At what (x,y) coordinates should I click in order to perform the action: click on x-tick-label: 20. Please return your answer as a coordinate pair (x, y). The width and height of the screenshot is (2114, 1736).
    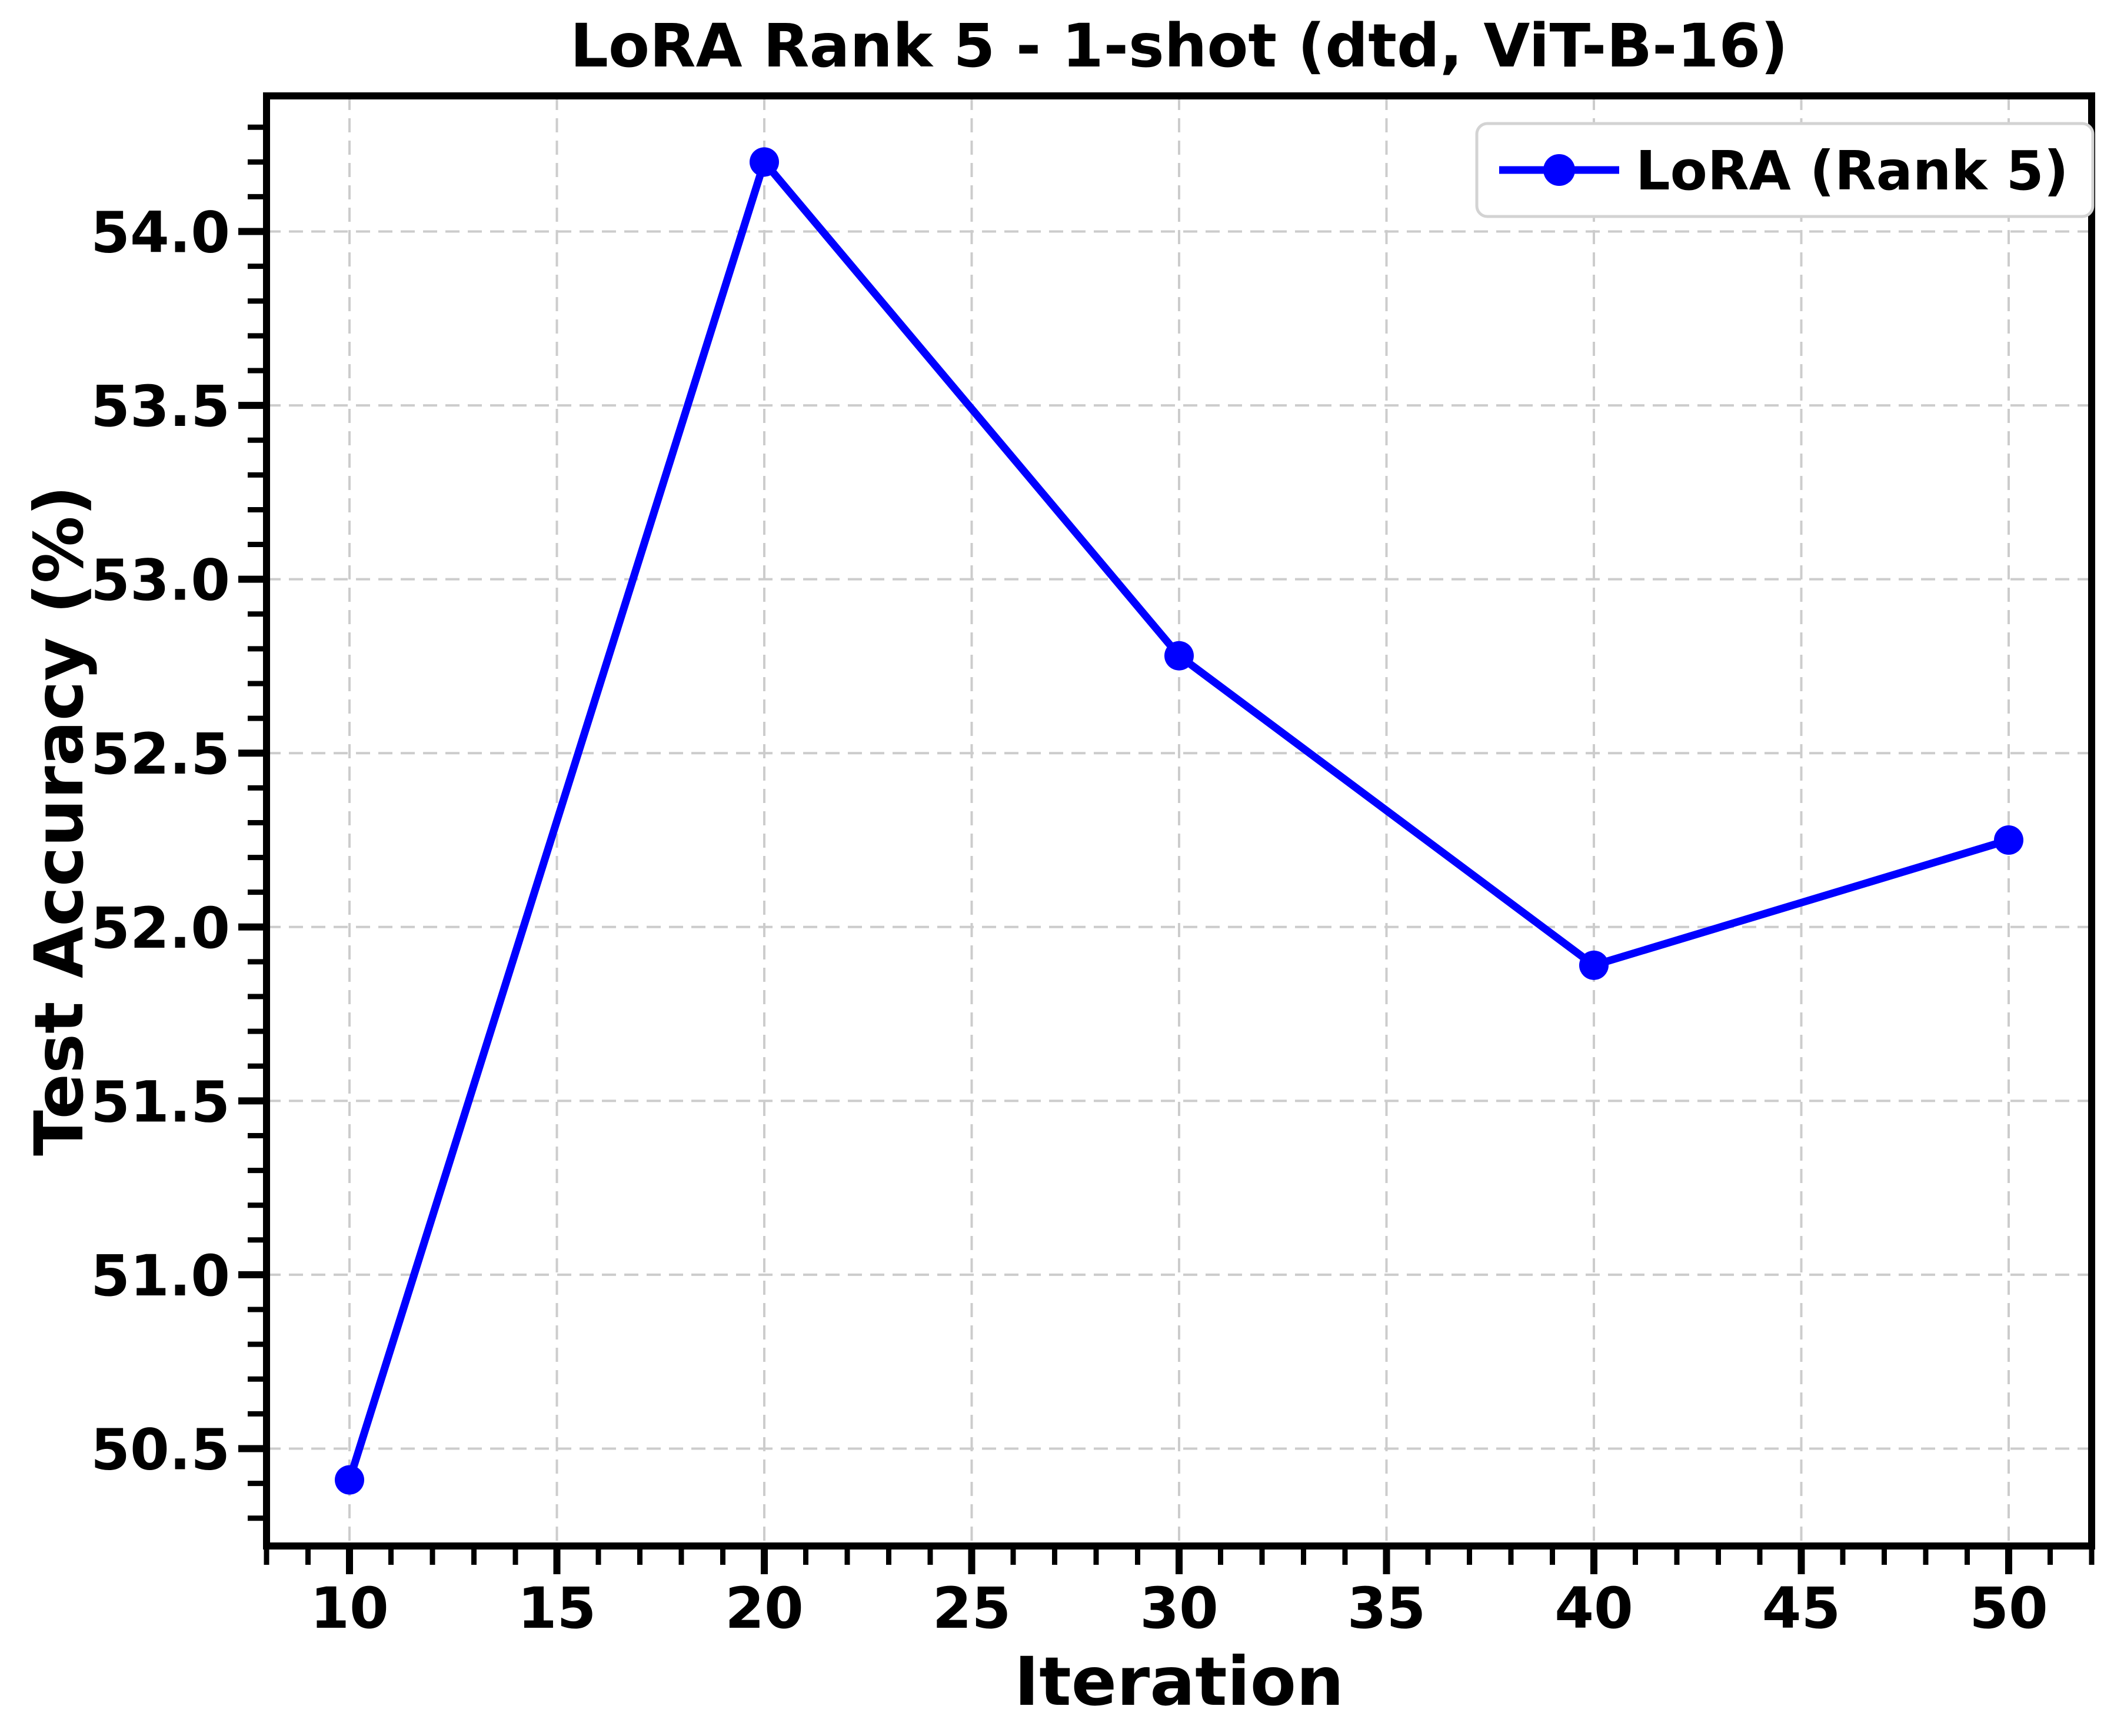
    Looking at the image, I should click on (765, 1608).